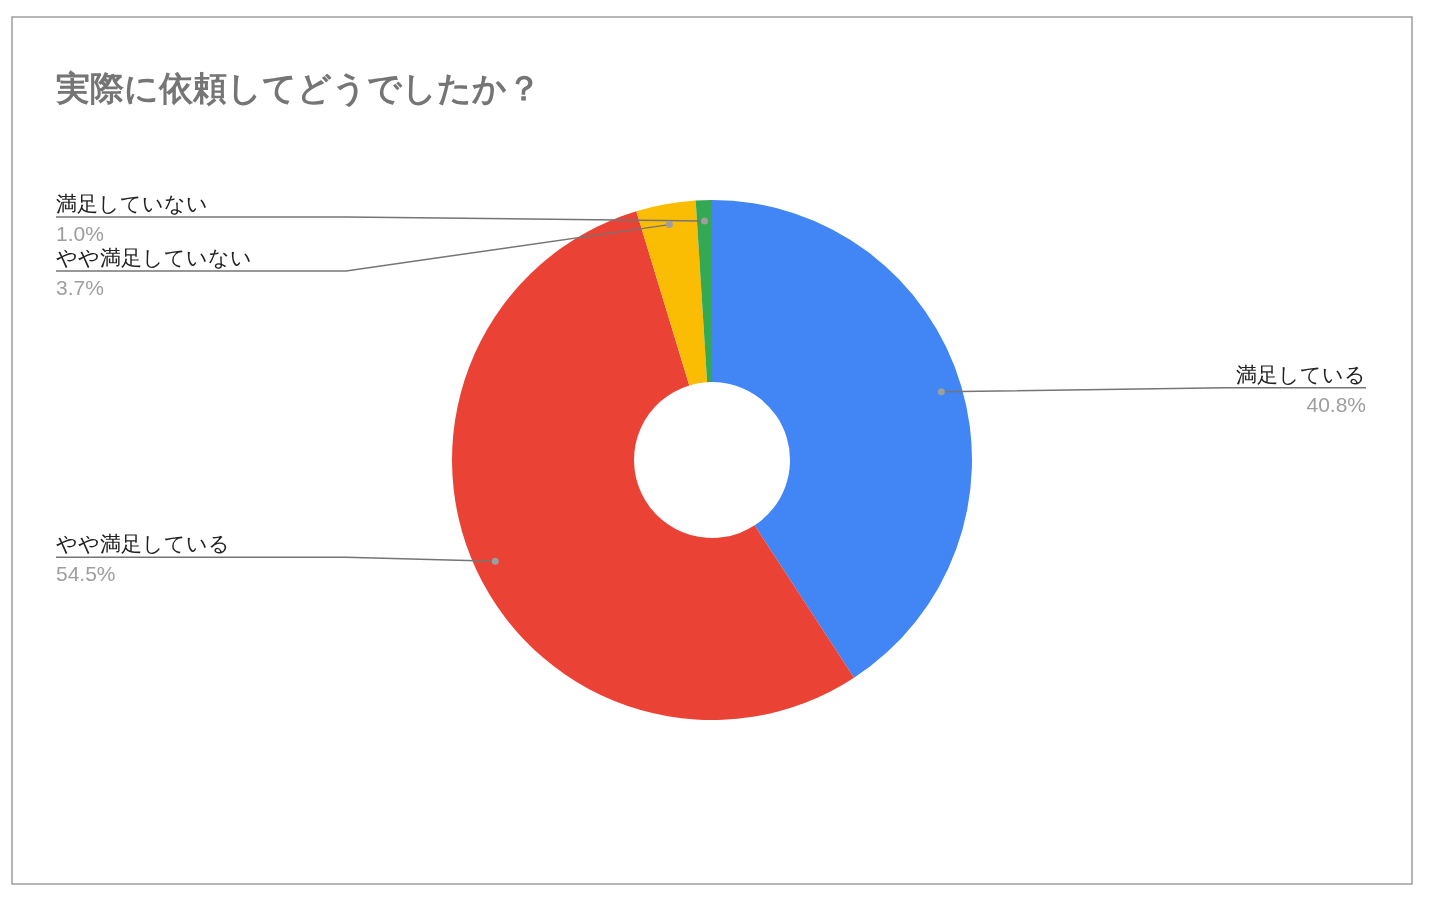 The height and width of the screenshot is (905, 1433). What do you see at coordinates (143, 544) in the screenshot?
I see `slice-label: やや満足している` at bounding box center [143, 544].